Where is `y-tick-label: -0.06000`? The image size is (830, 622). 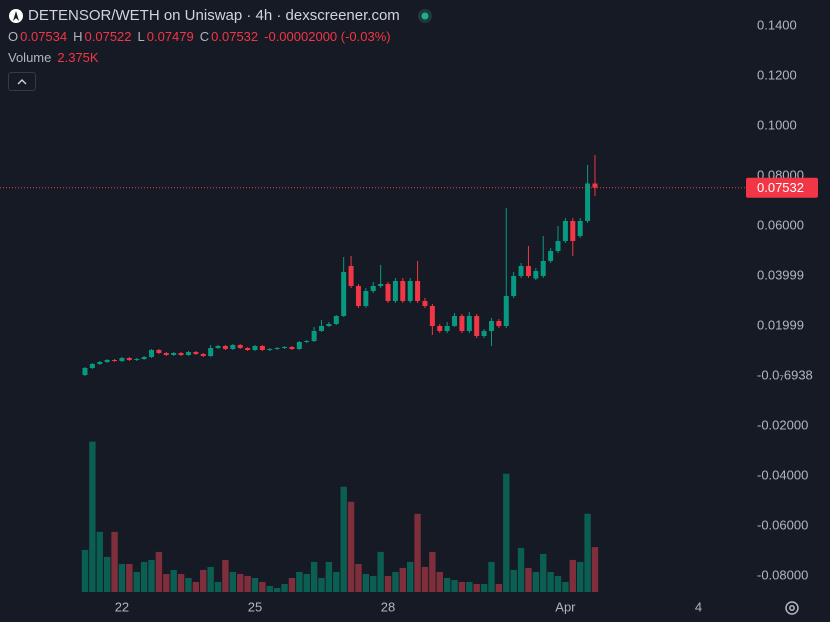 y-tick-label: -0.06000 is located at coordinates (782, 524).